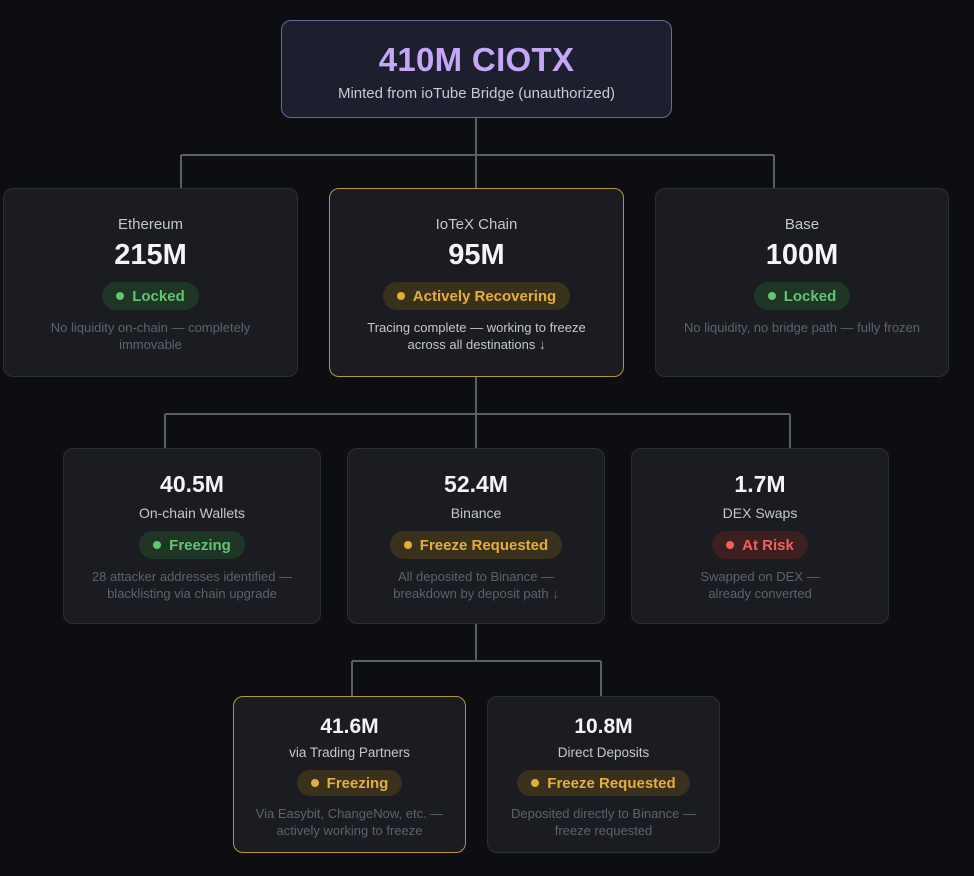 This screenshot has width=974, height=876. Describe the element at coordinates (603, 726) in the screenshot. I see `node-amount: 10.8M` at that location.